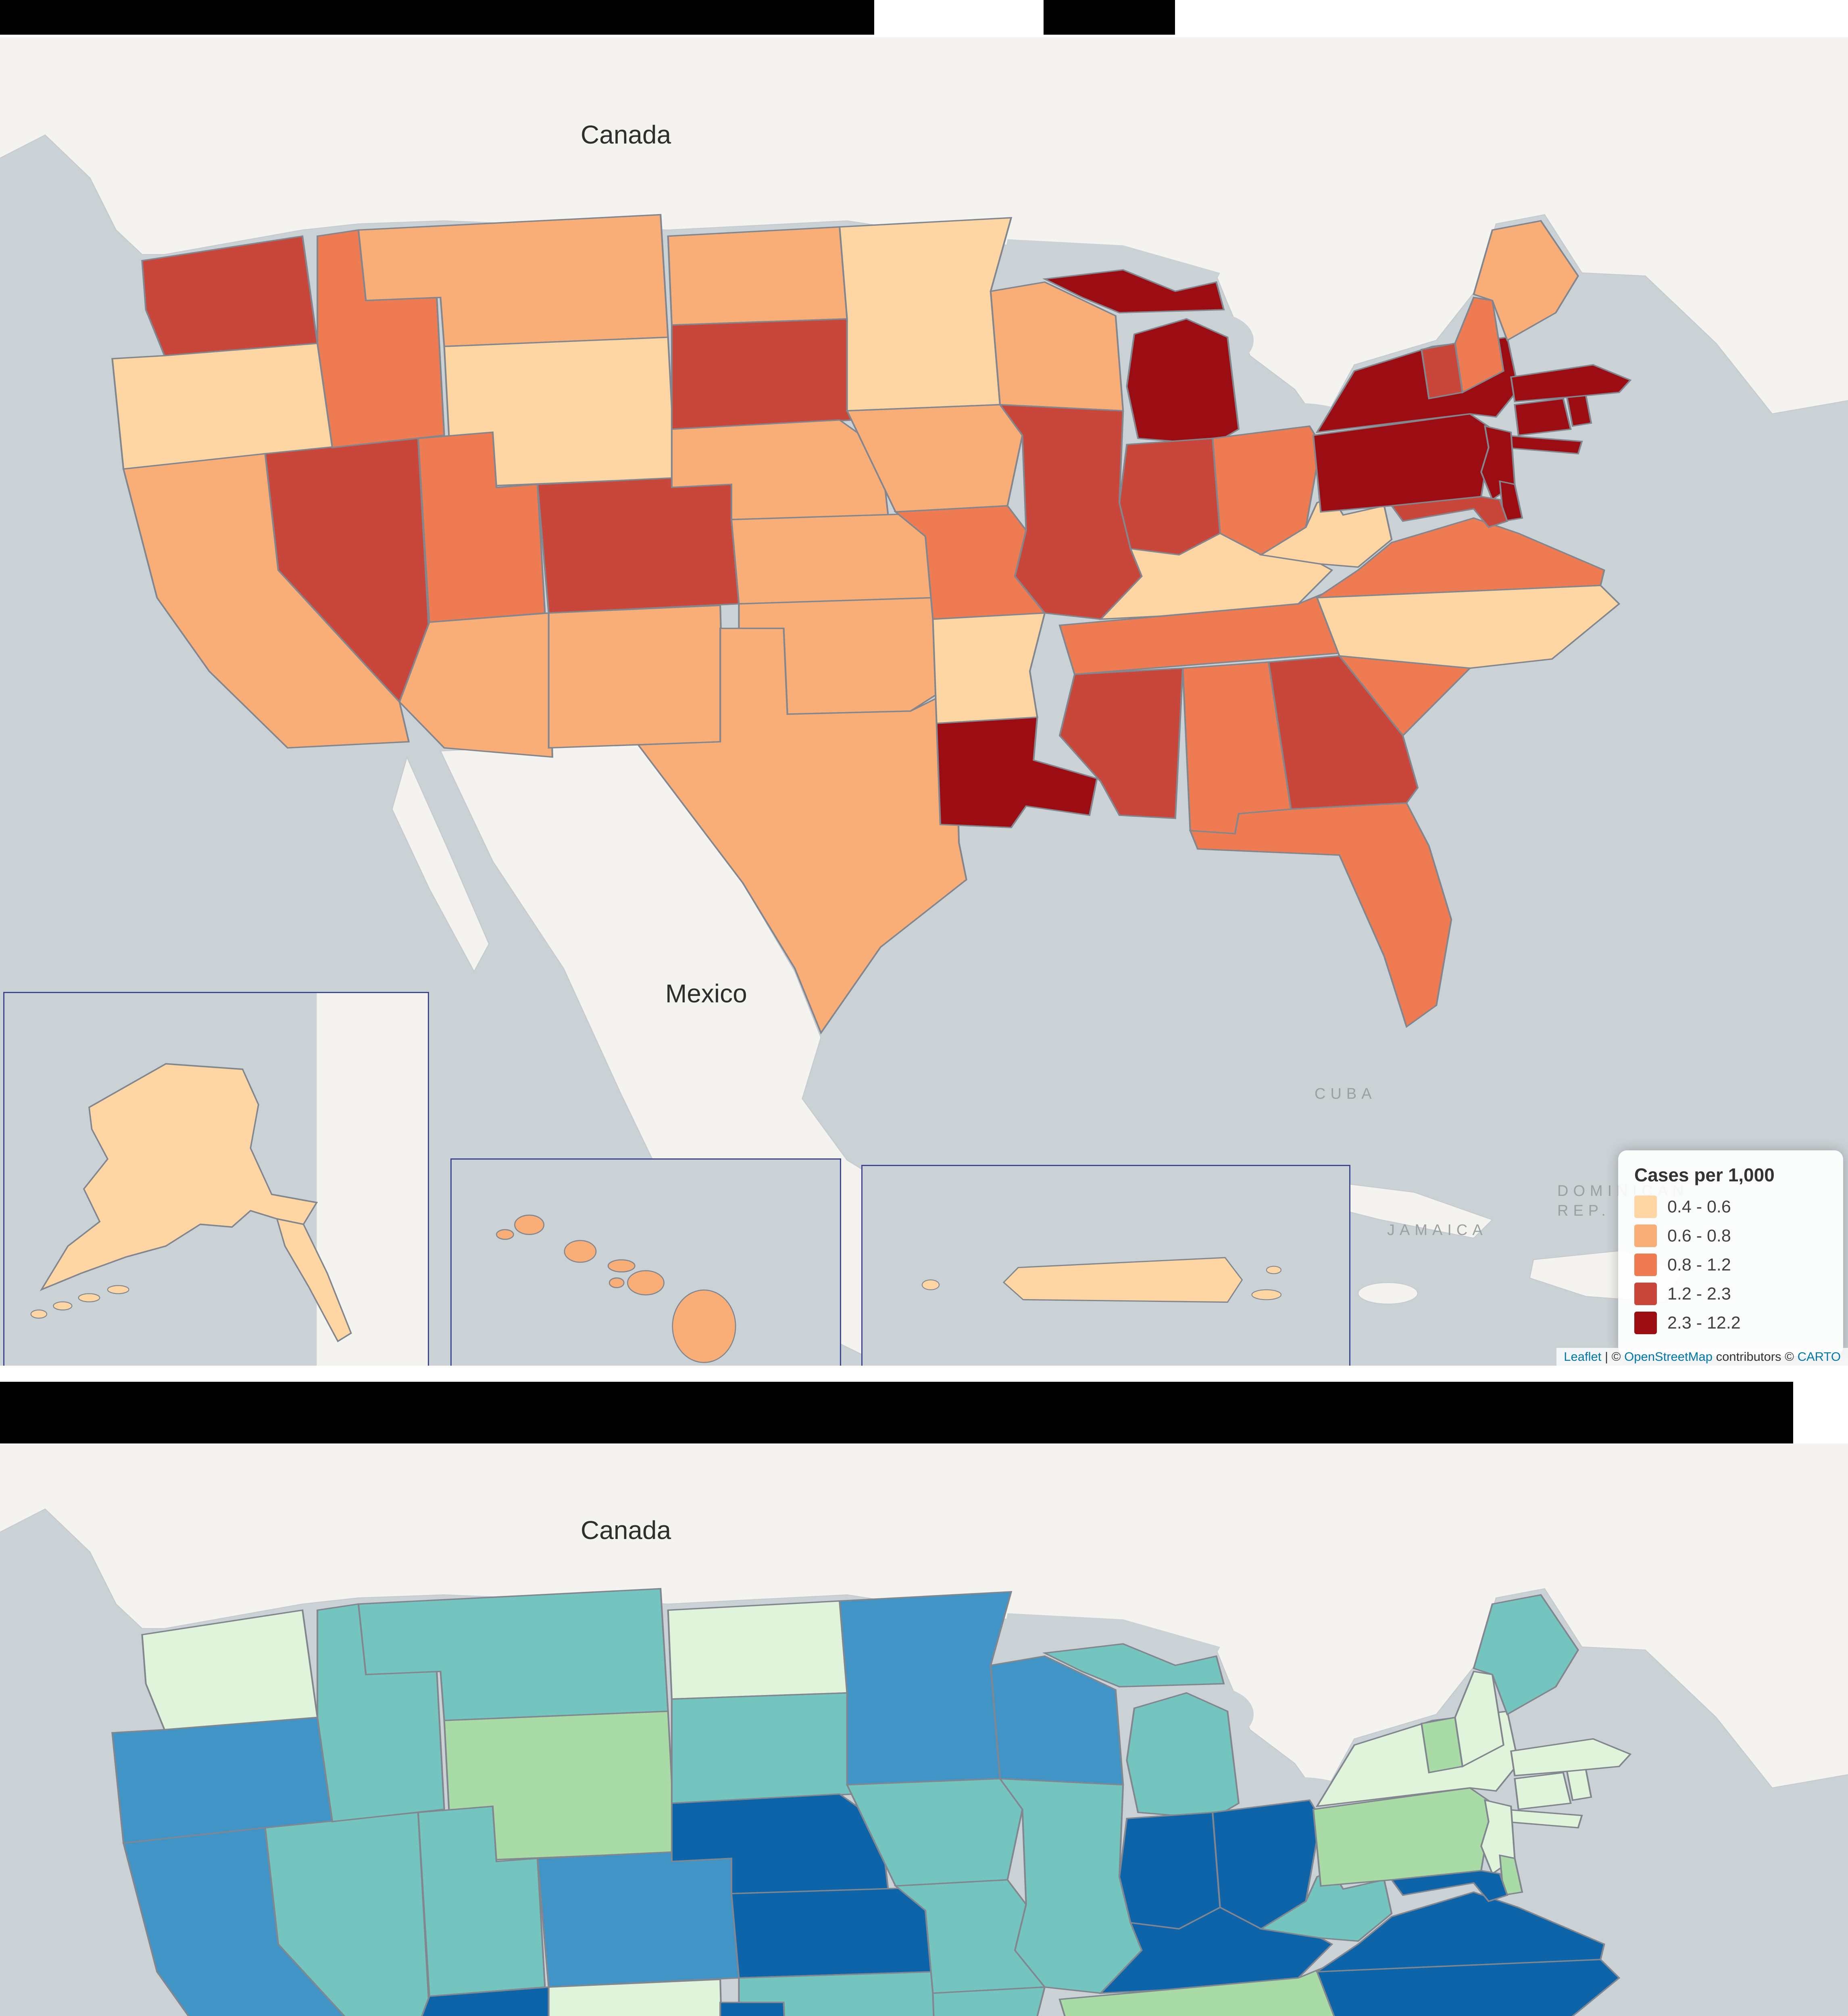 This screenshot has width=1848, height=2016. What do you see at coordinates (1699, 1265) in the screenshot?
I see `legend-bin-label: 0.8 - 1.2` at bounding box center [1699, 1265].